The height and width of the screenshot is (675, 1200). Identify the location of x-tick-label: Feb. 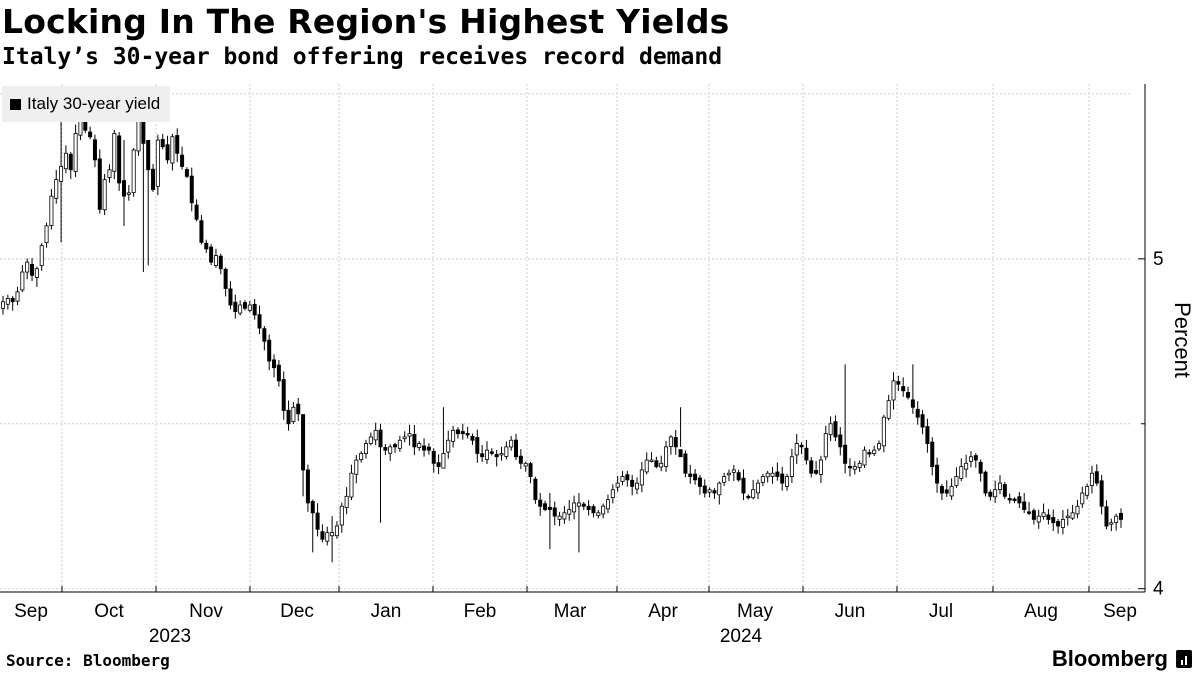
(480, 611).